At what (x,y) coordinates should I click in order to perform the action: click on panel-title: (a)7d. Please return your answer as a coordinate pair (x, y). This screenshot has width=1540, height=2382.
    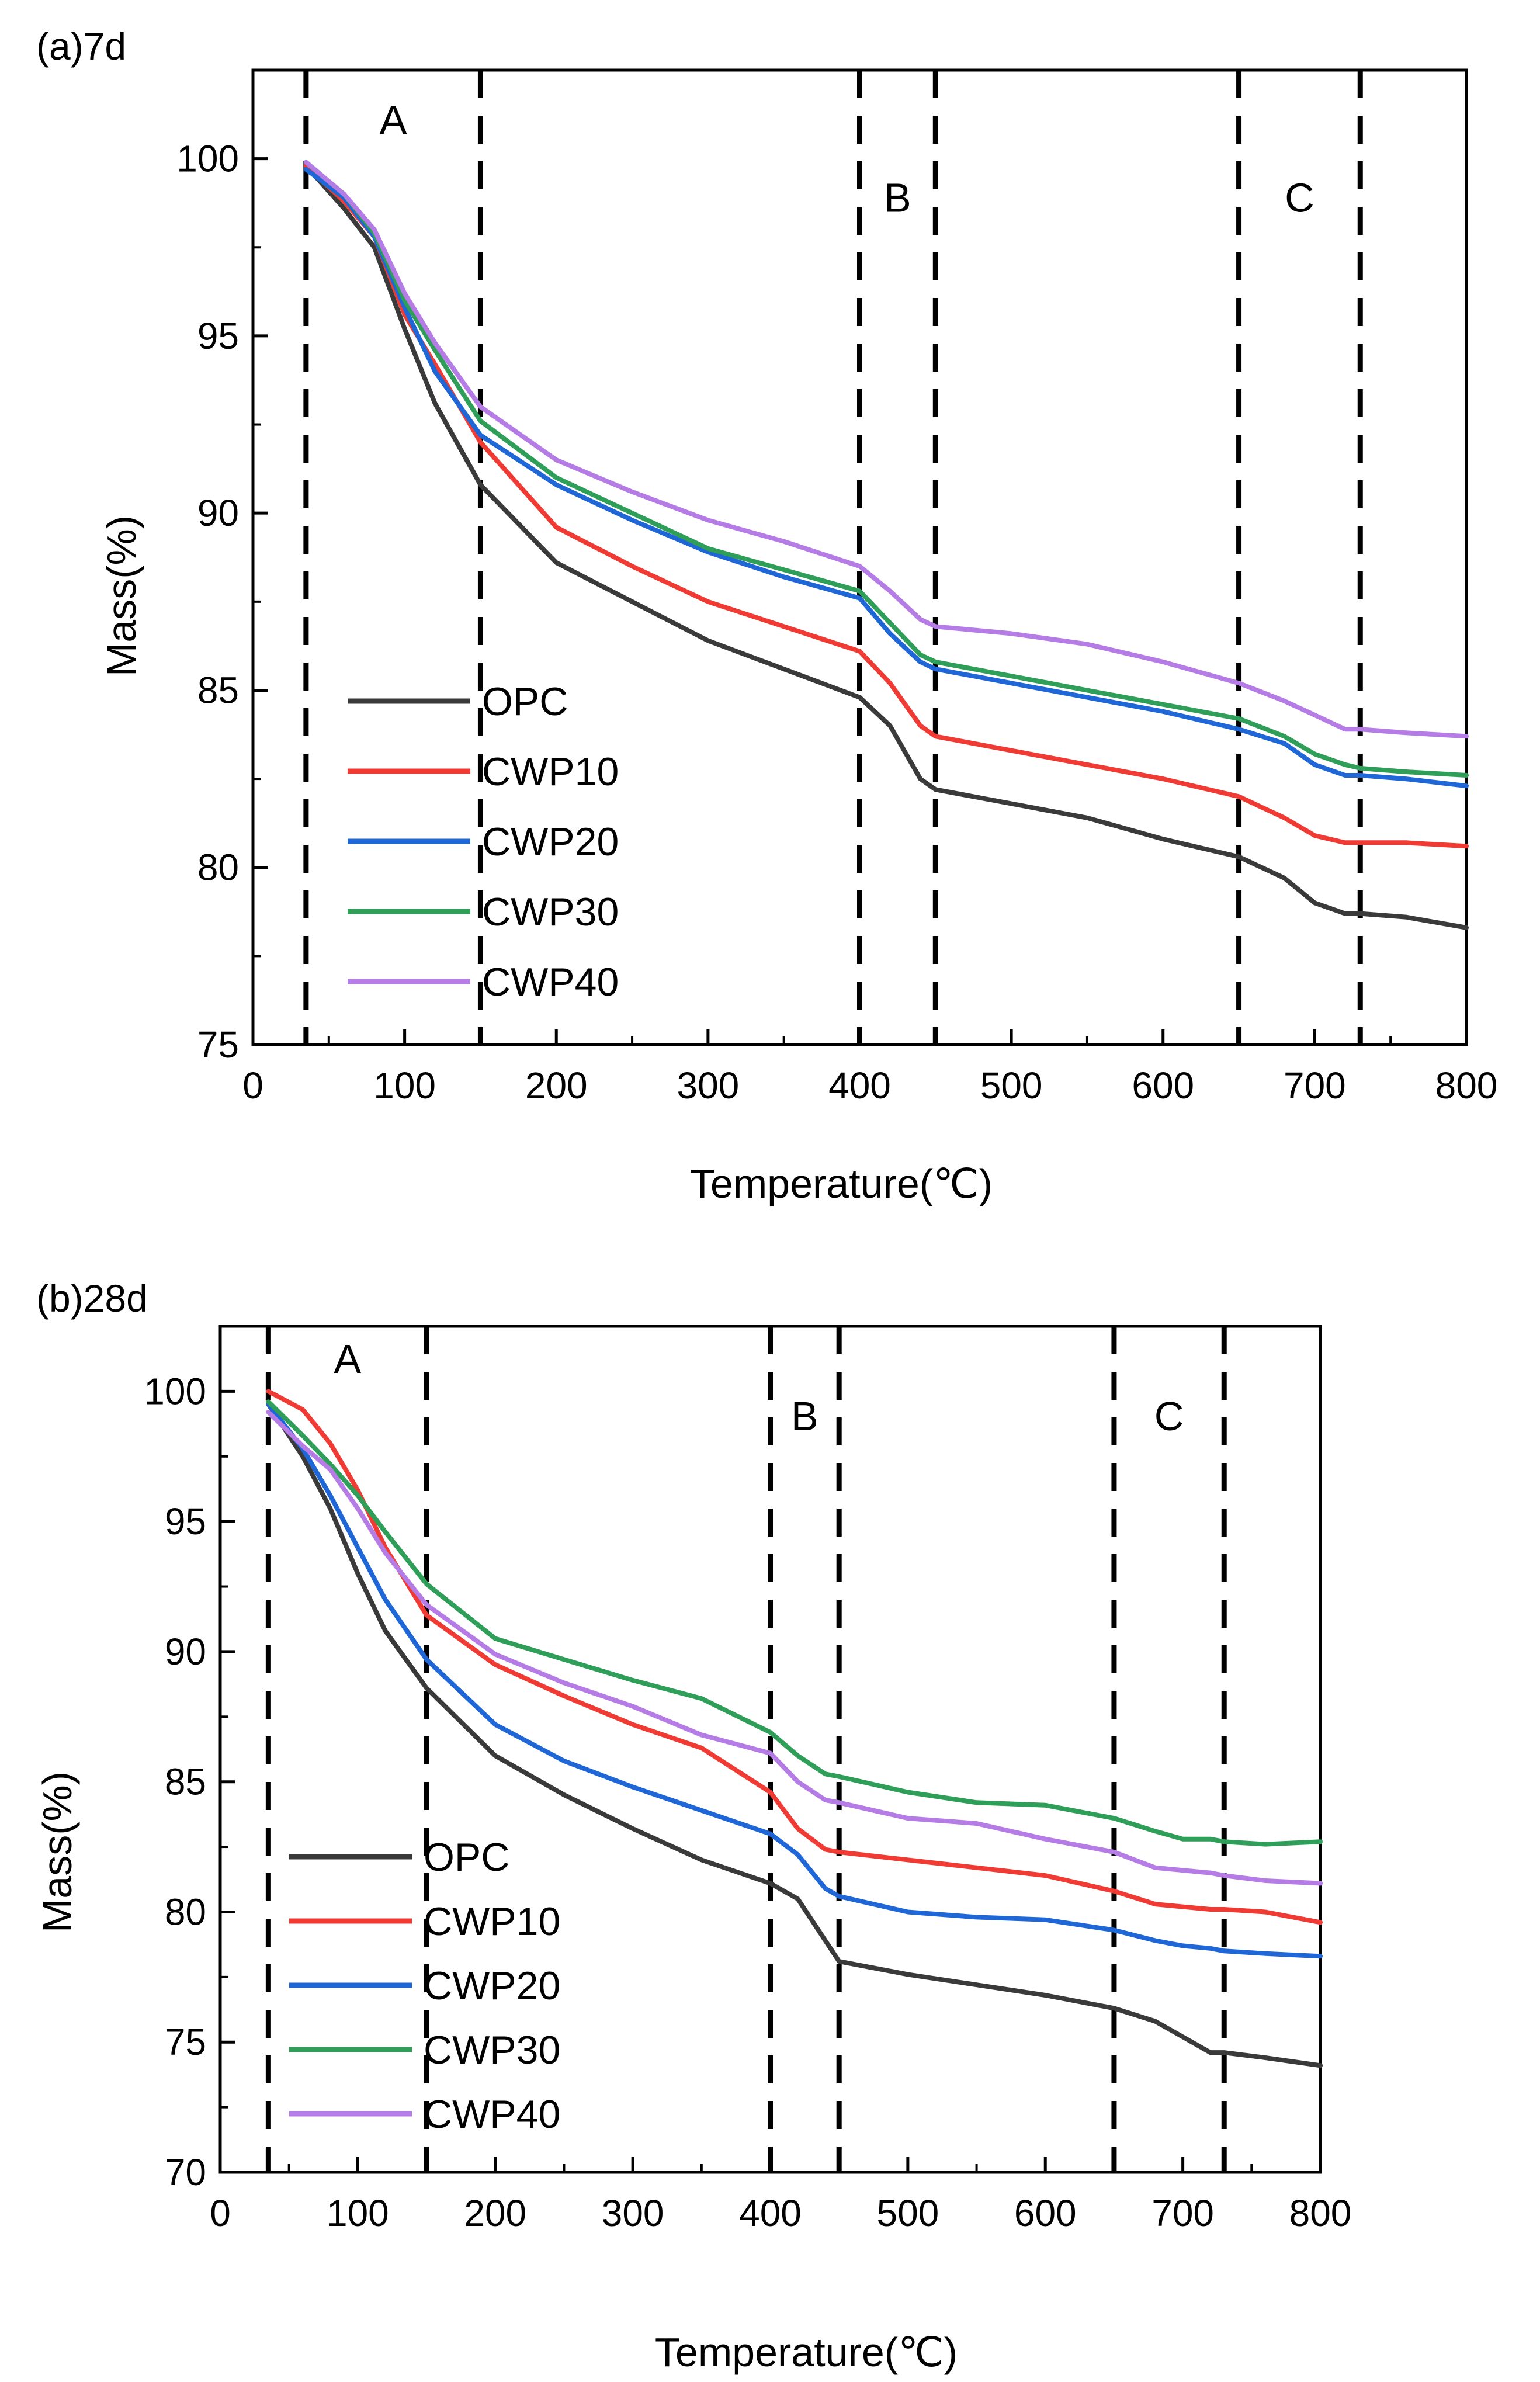
    Looking at the image, I should click on (81, 46).